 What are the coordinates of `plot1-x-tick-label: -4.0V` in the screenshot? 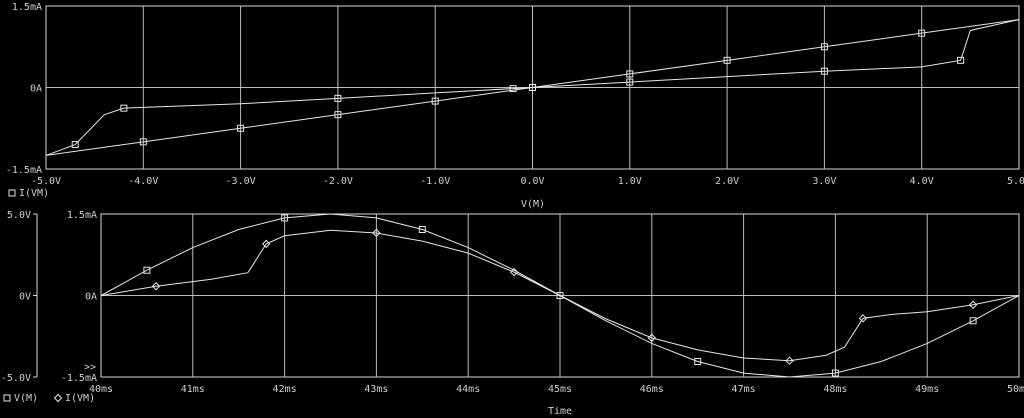 It's located at (143, 181).